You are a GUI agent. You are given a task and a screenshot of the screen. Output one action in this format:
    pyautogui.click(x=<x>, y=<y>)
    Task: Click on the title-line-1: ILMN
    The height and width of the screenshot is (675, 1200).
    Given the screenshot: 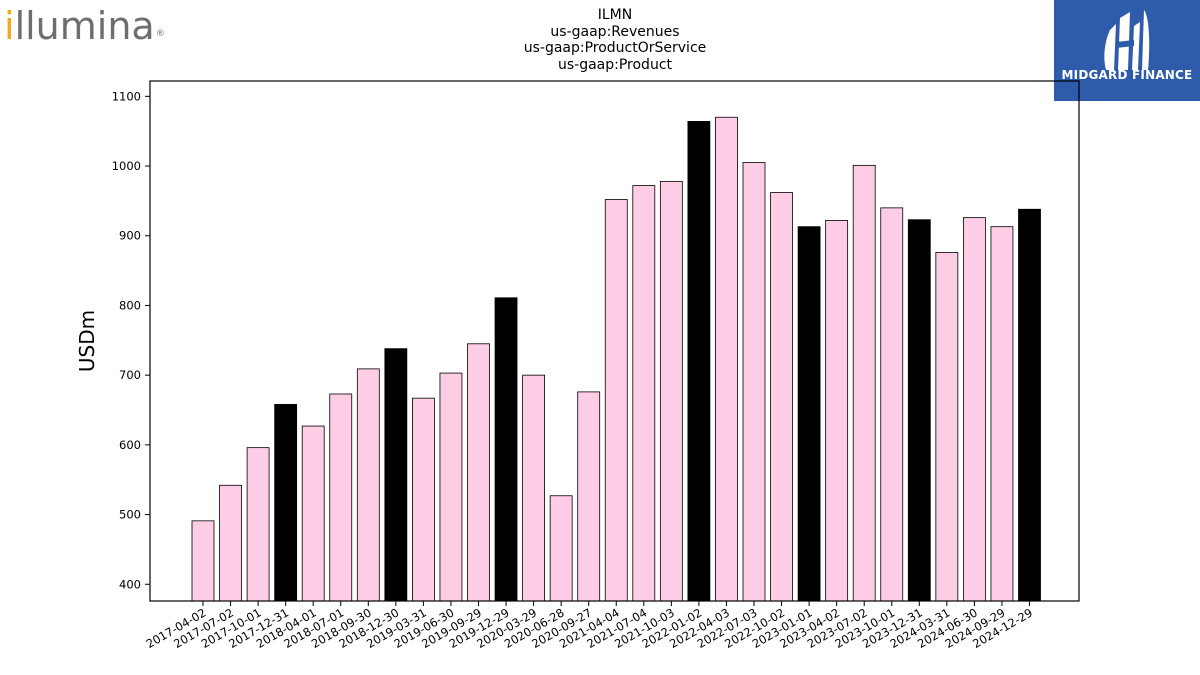 What is the action you would take?
    pyautogui.click(x=615, y=15)
    